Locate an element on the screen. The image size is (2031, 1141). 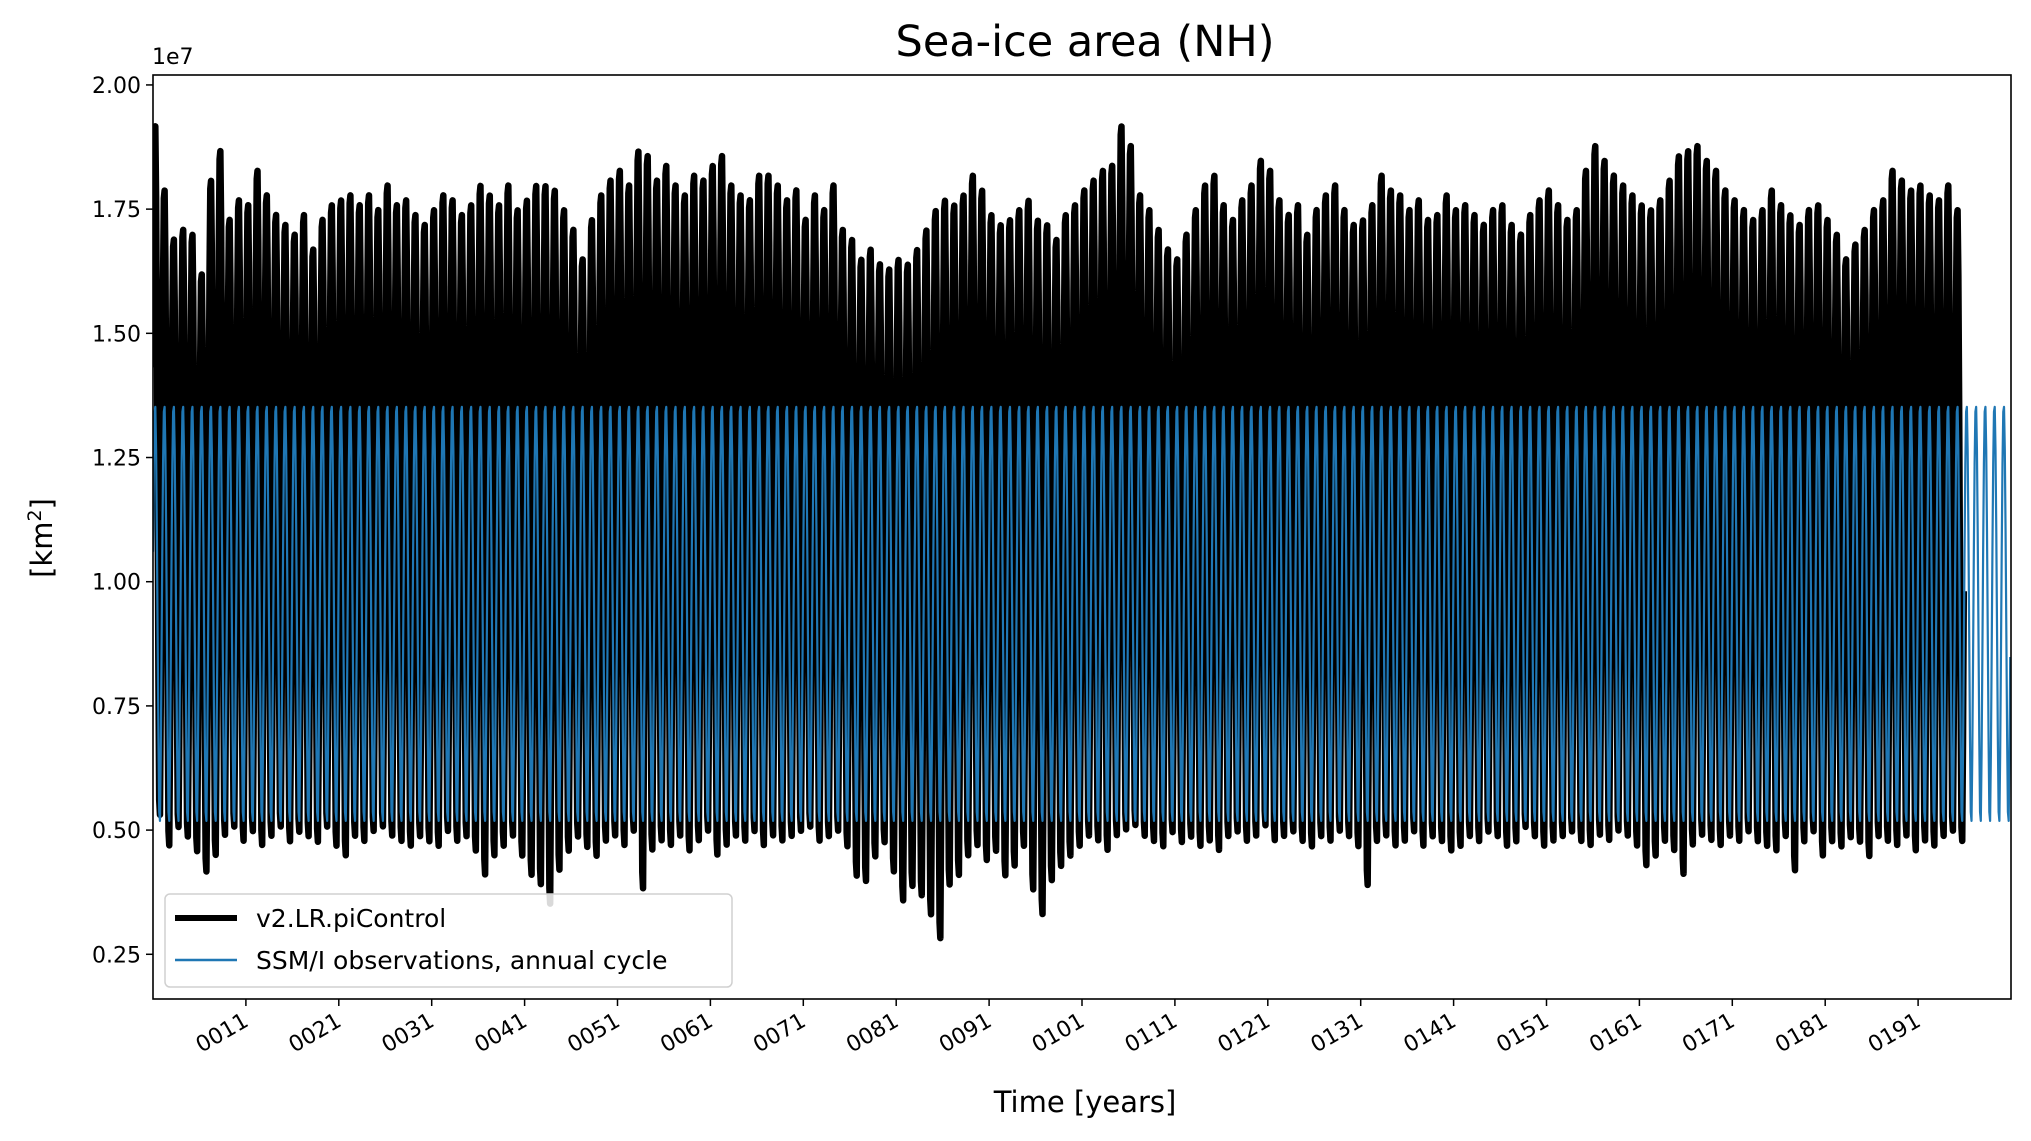
x-tick-label: 0191 is located at coordinates (1894, 1034).